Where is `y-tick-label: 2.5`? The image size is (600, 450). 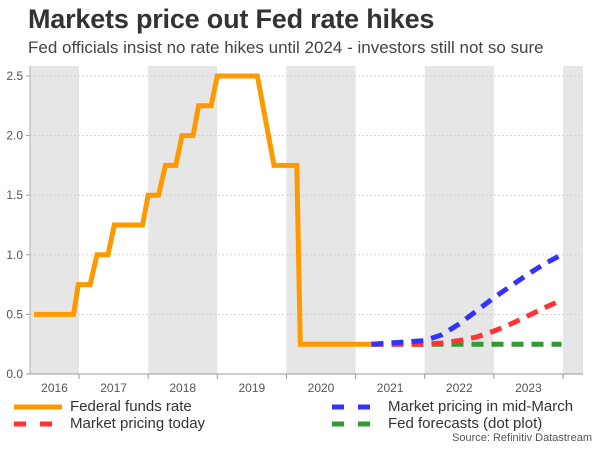
y-tick-label: 2.5 is located at coordinates (14, 76).